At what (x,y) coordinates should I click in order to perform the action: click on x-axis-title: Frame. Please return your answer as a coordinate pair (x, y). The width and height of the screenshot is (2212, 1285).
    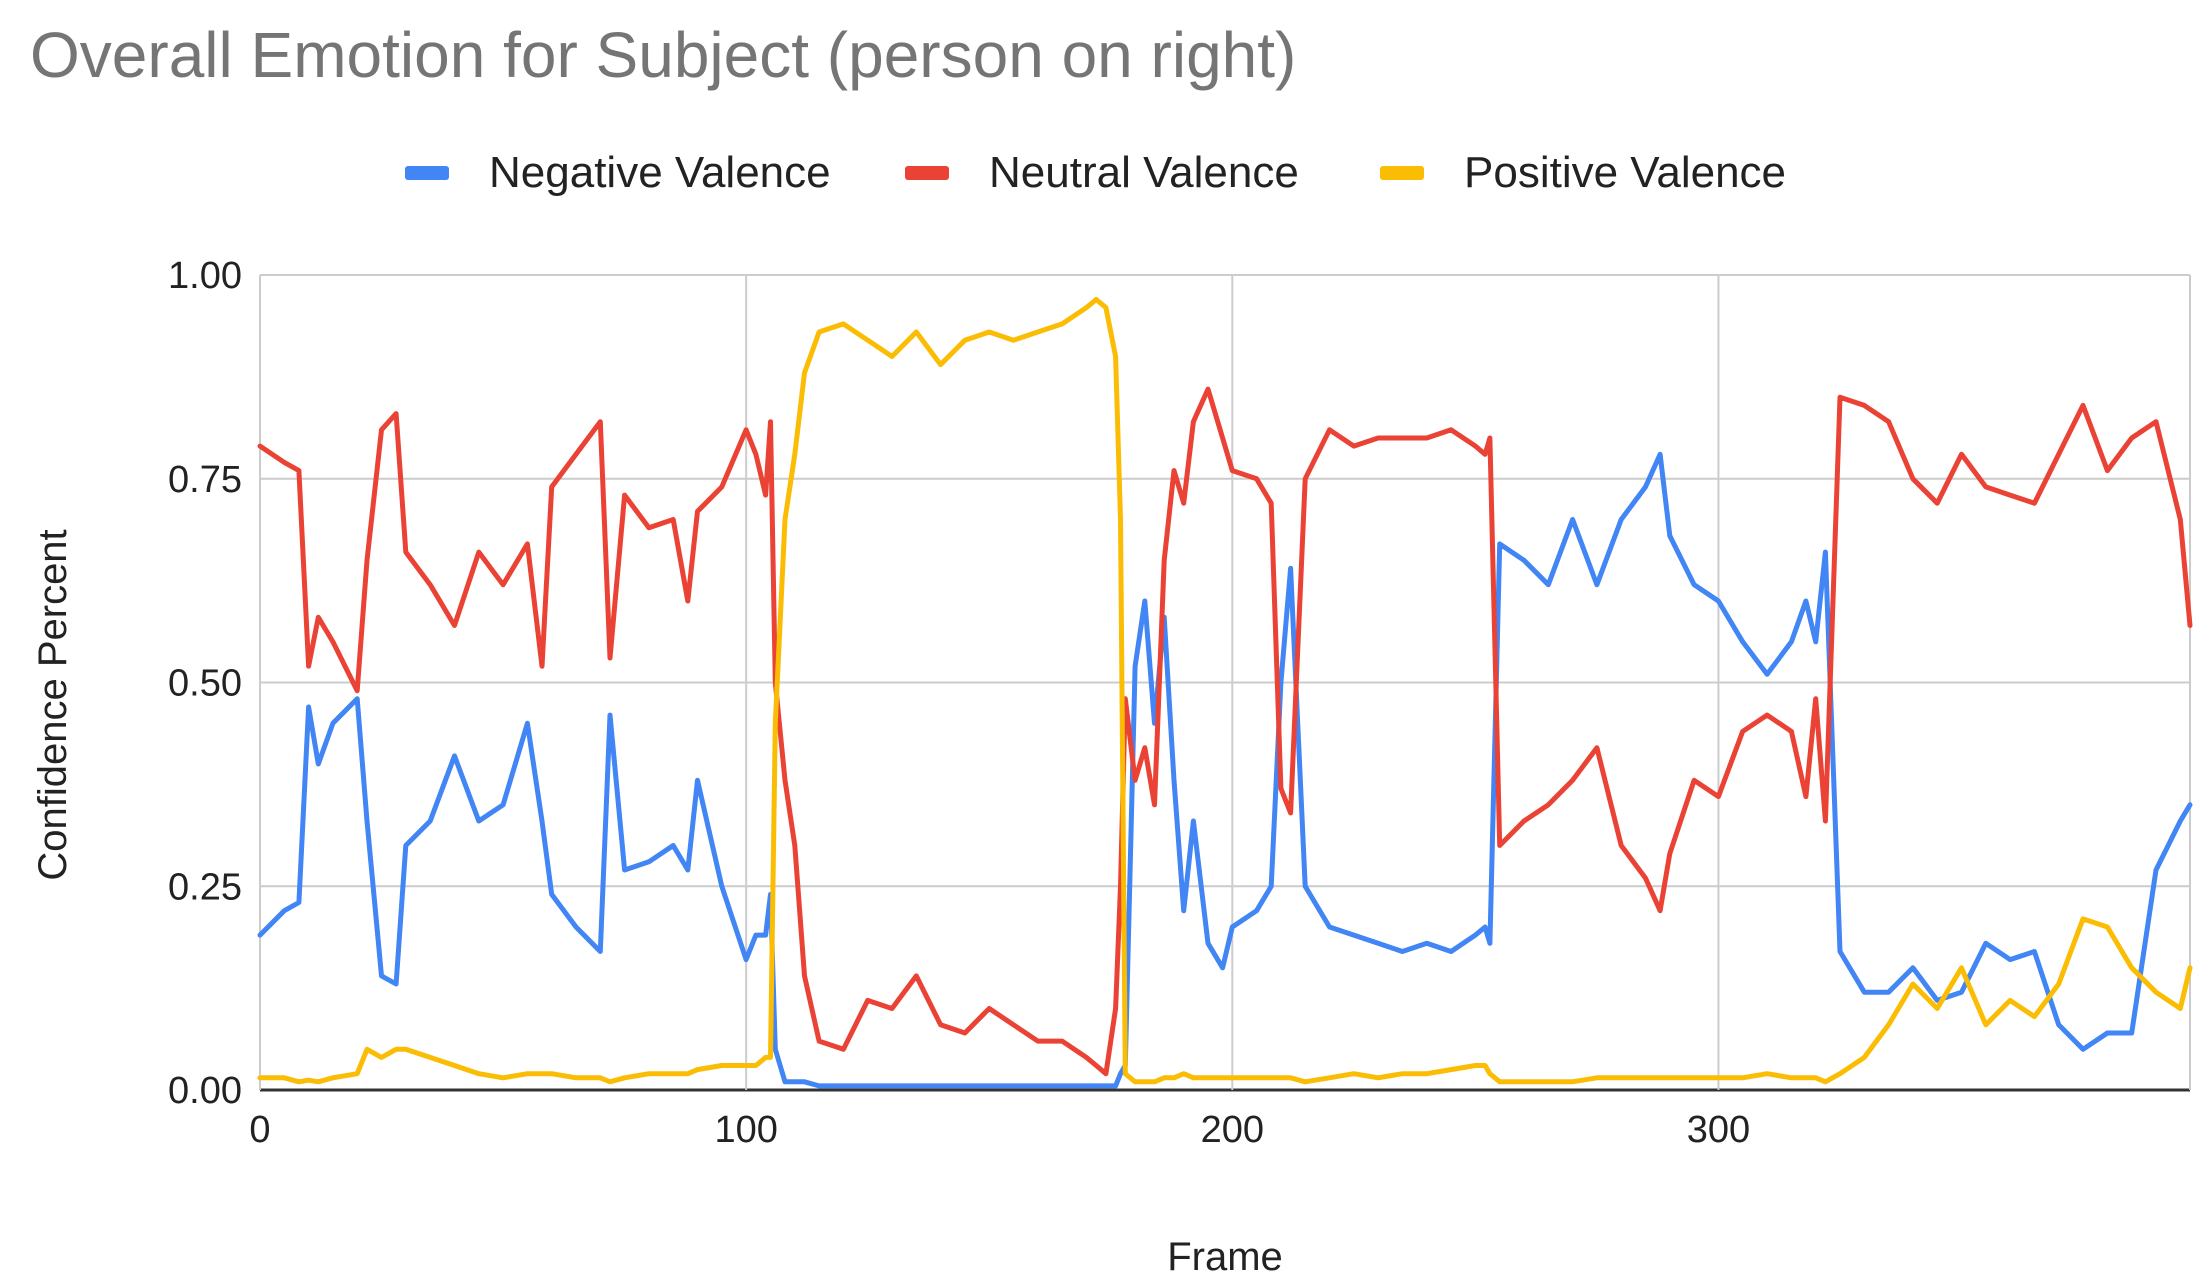
    Looking at the image, I should click on (1225, 1257).